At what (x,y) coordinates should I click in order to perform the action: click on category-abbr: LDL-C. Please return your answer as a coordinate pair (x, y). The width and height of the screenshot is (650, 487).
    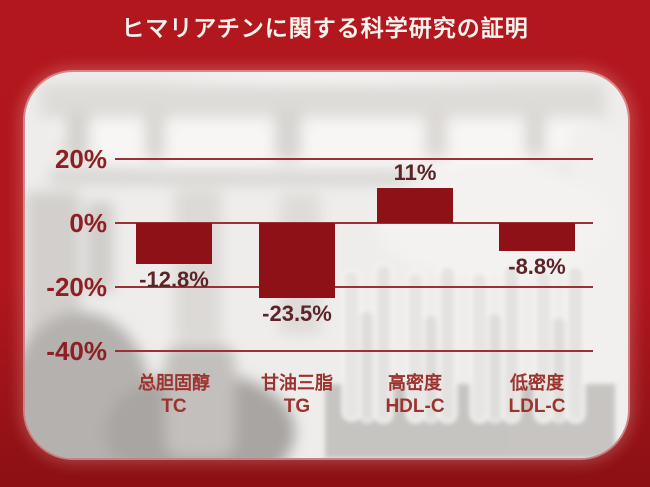
    Looking at the image, I should click on (537, 406).